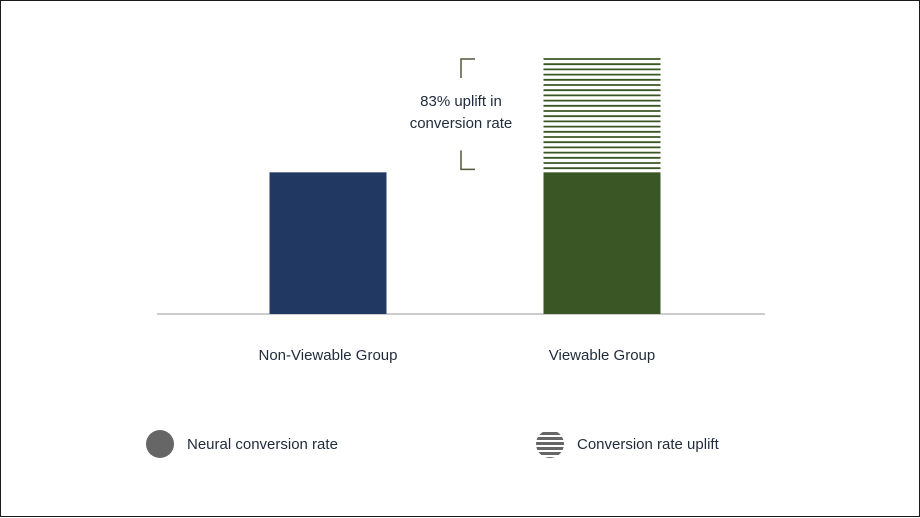 This screenshot has width=920, height=518. I want to click on uplift-bracket, so click(467, 114).